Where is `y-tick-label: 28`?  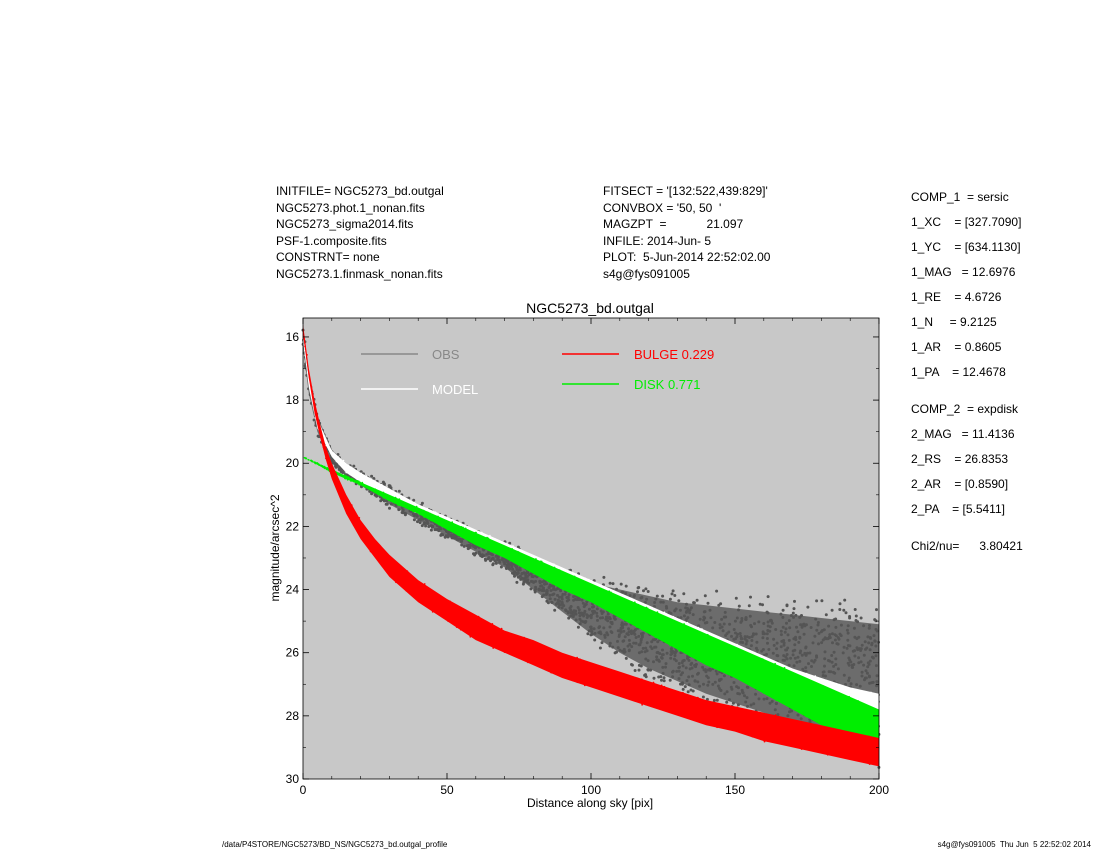
y-tick-label: 28 is located at coordinates (293, 716).